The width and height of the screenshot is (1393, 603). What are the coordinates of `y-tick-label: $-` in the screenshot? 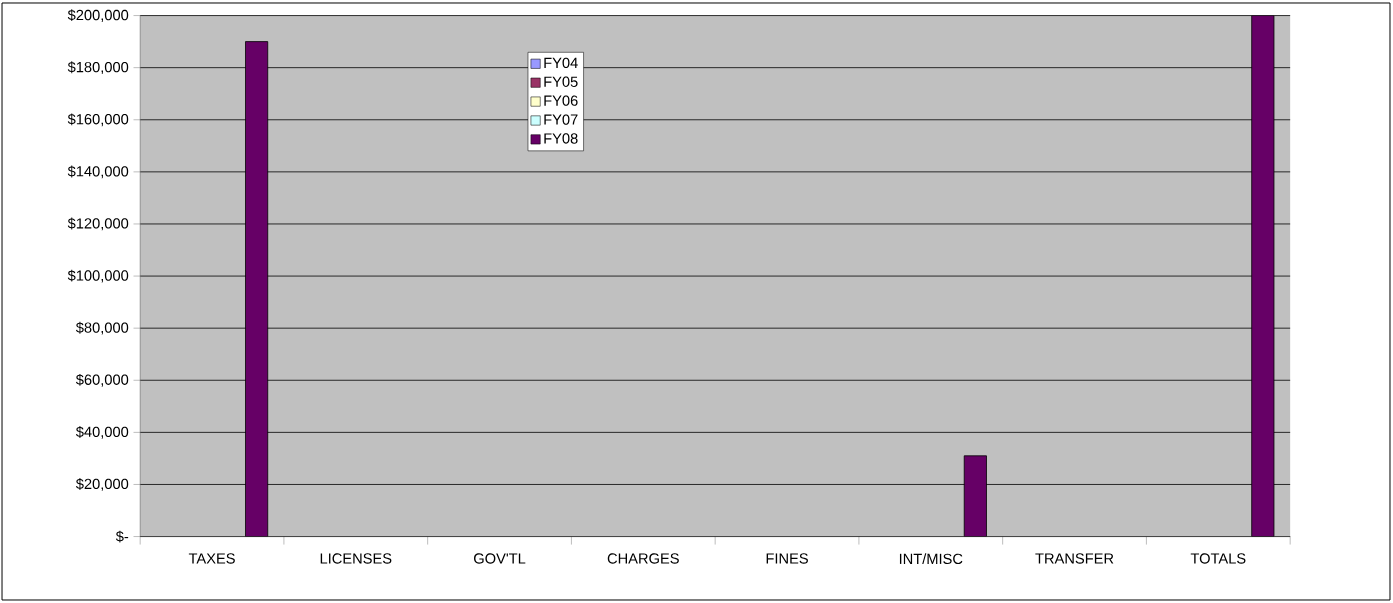 It's located at (122, 536).